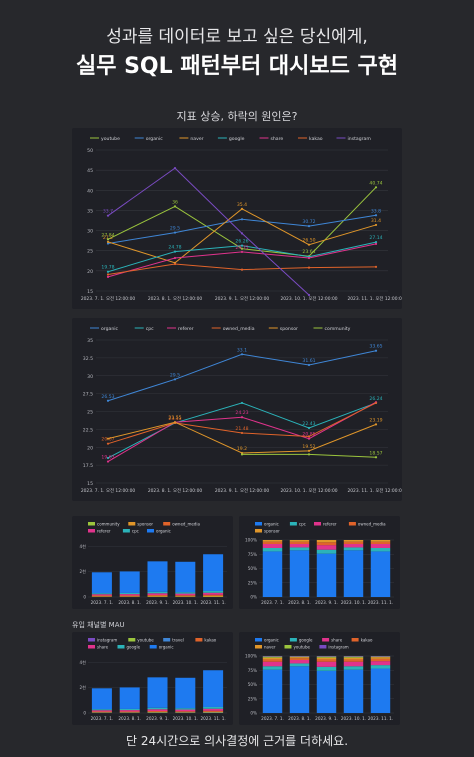  What do you see at coordinates (258, 647) in the screenshot?
I see `legend-swatch-naver` at bounding box center [258, 647].